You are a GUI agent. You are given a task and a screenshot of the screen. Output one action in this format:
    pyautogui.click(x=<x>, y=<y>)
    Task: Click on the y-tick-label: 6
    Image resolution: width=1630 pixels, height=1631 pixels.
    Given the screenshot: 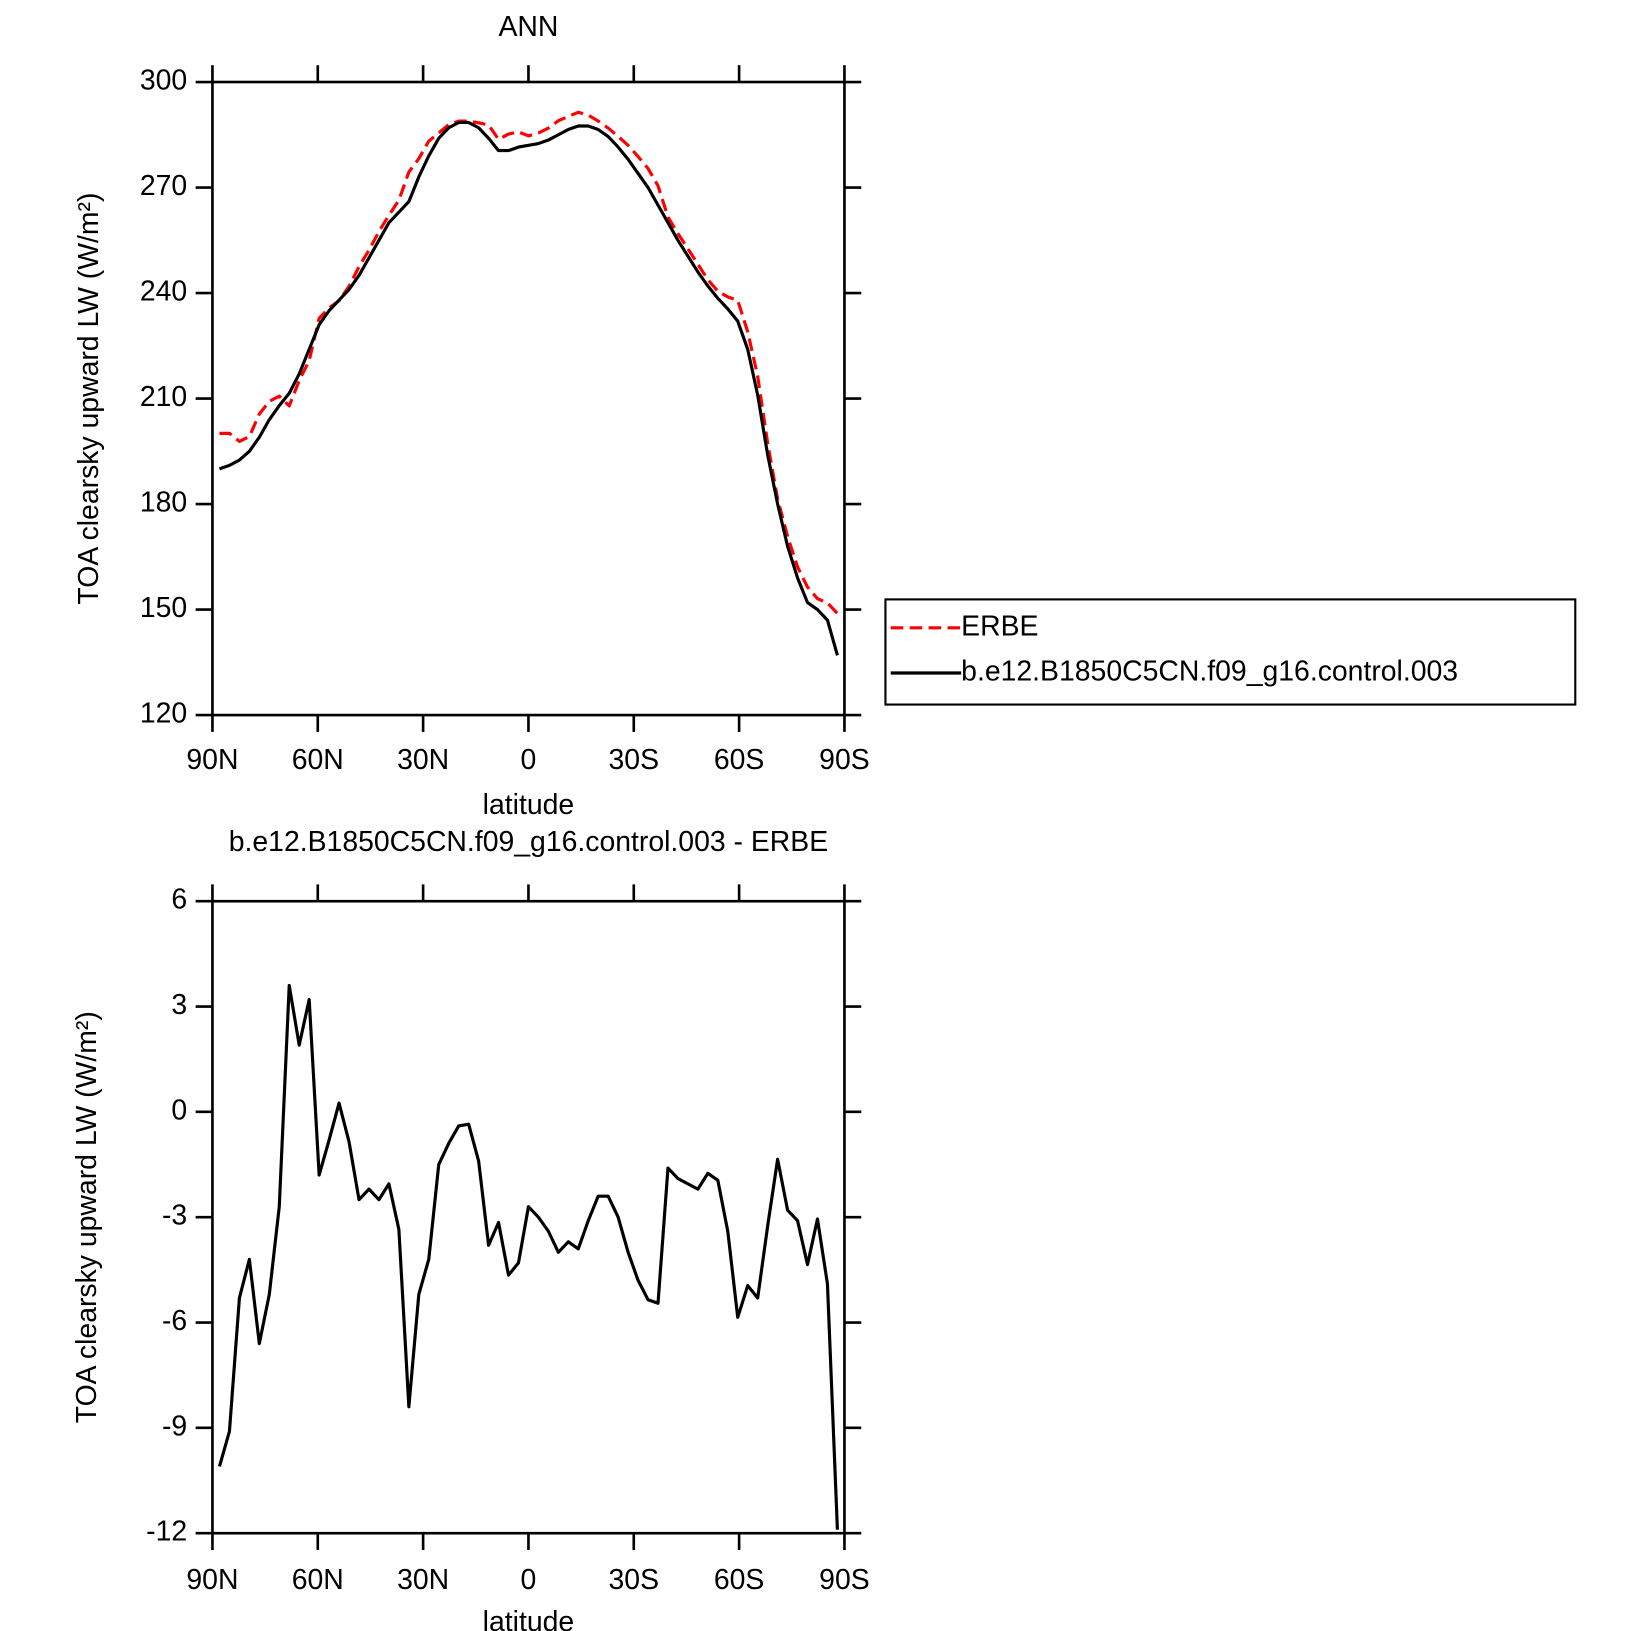 What is the action you would take?
    pyautogui.click(x=179, y=900)
    